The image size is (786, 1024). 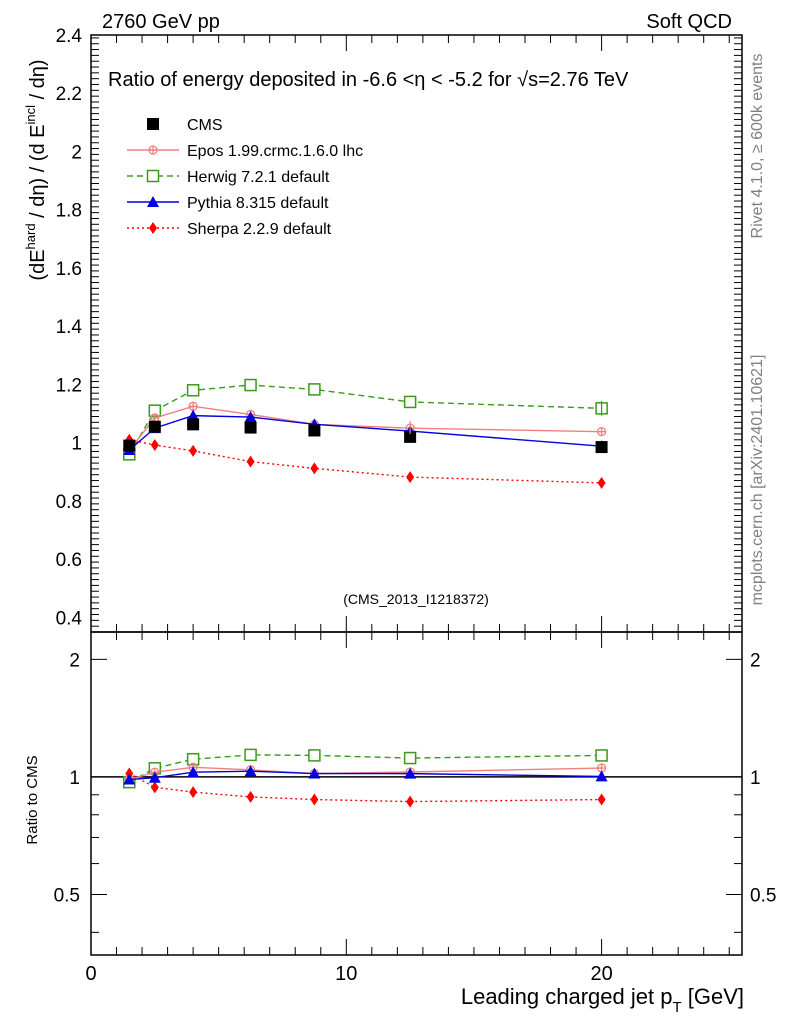 What do you see at coordinates (583, 80) in the screenshot?
I see `chart-title-suffix: =2.76 TeV` at bounding box center [583, 80].